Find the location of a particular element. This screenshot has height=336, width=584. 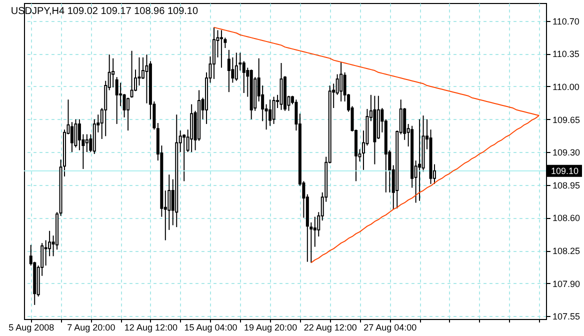

x-tick-label: 7 Aug 20:00 is located at coordinates (91, 327).